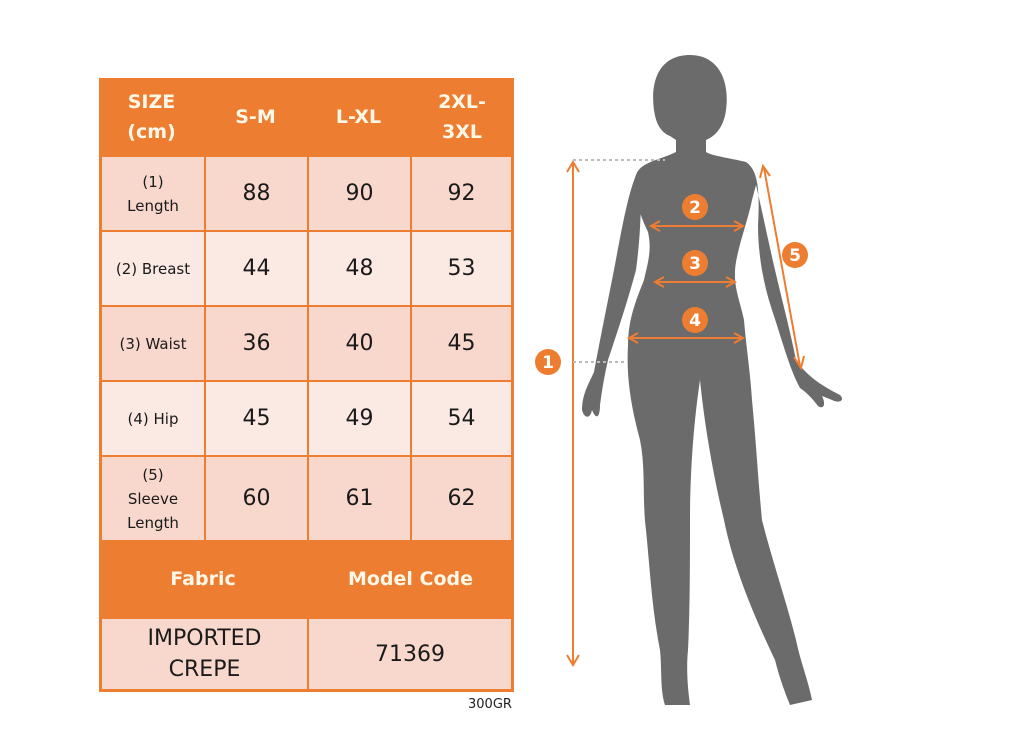  What do you see at coordinates (151, 131) in the screenshot?
I see `header-text: (cm)` at bounding box center [151, 131].